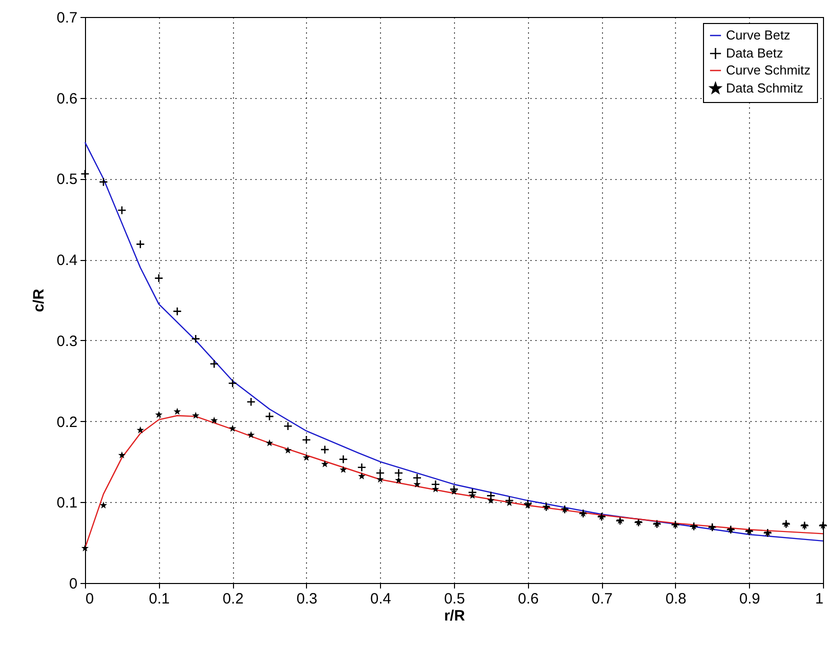 This screenshot has height=653, width=830. What do you see at coordinates (528, 599) in the screenshot?
I see `x-tick-label: 0.6` at bounding box center [528, 599].